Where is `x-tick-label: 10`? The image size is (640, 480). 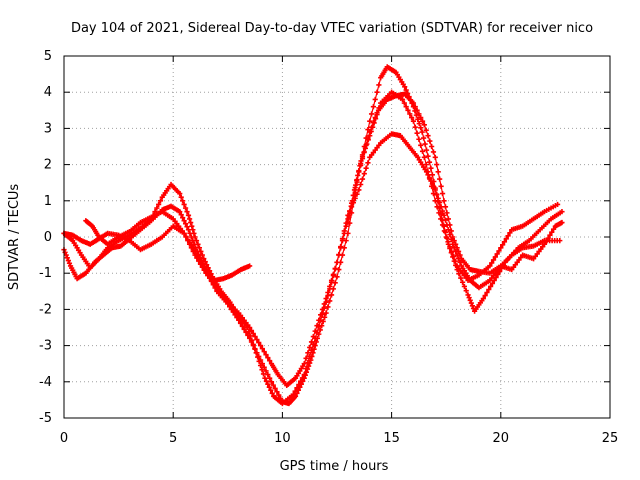 x-tick-label: 10 is located at coordinates (282, 438).